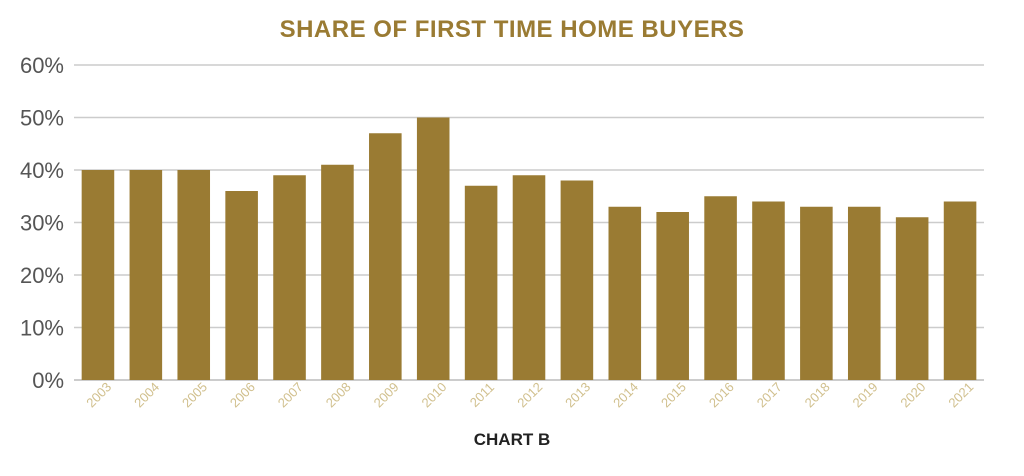 The height and width of the screenshot is (476, 1024). Describe the element at coordinates (48, 380) in the screenshot. I see `y-tick-label: 0%` at that location.